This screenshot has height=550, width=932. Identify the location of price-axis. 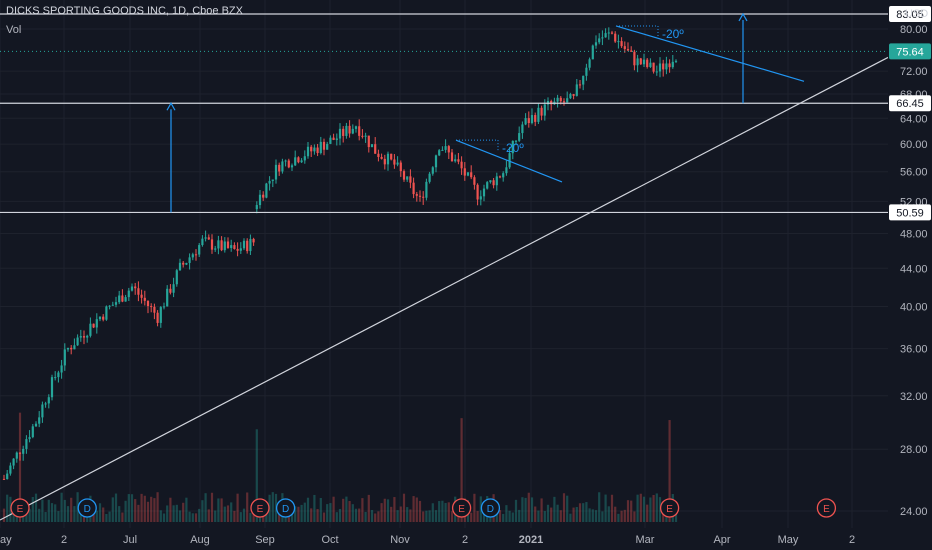
(910, 275).